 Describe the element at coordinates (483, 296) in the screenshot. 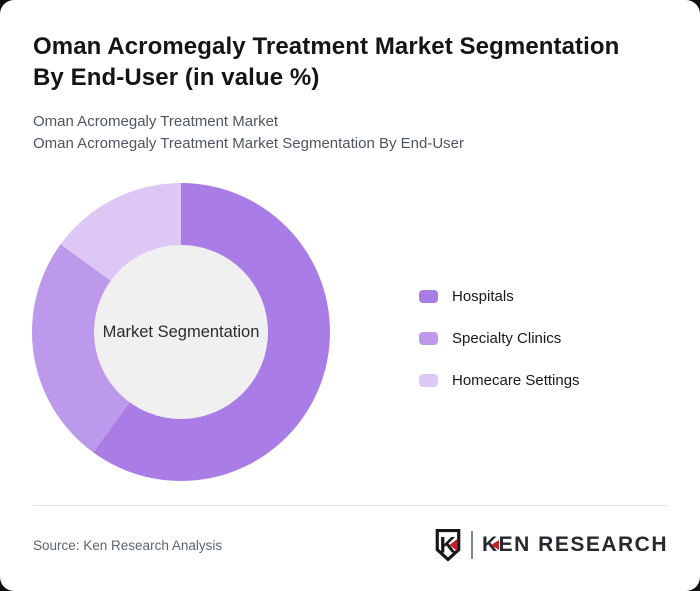

I see `legend-label-hospitals: Hospitals` at that location.